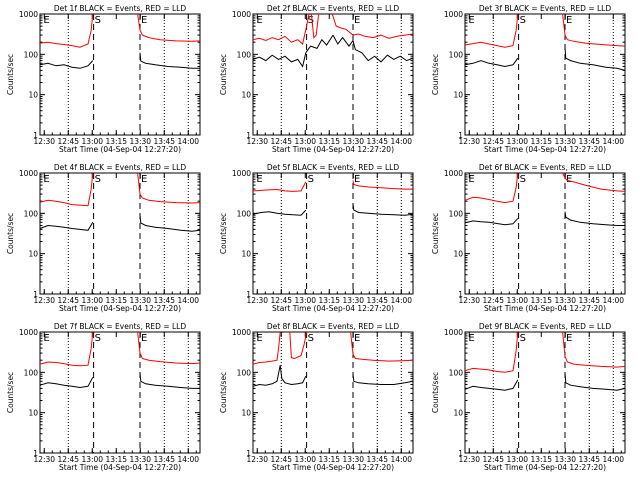 Image resolution: width=640 pixels, height=480 pixels. I want to click on panel-title: Det 8f BLACK = Events, RED = LLD, so click(333, 326).